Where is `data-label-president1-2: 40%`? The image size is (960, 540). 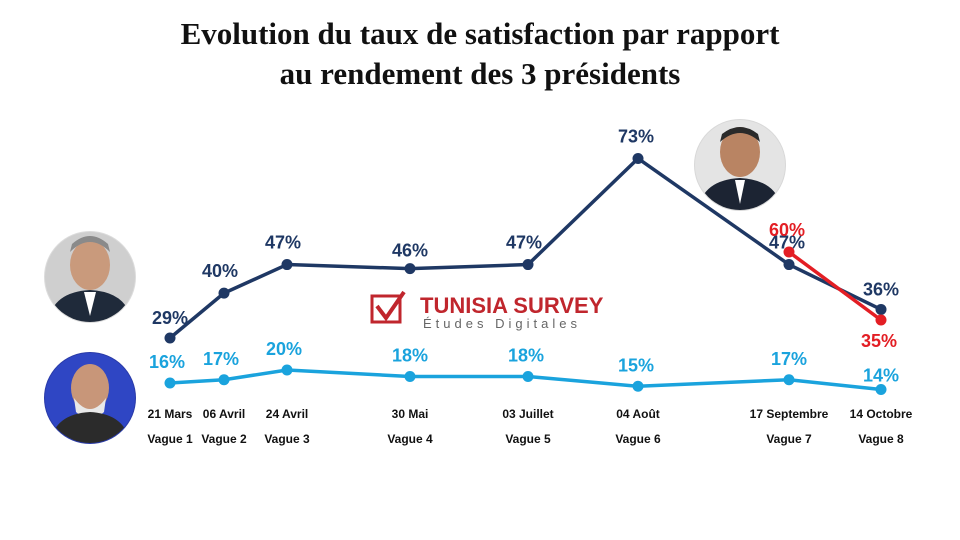 data-label-president1-2: 40% is located at coordinates (220, 271).